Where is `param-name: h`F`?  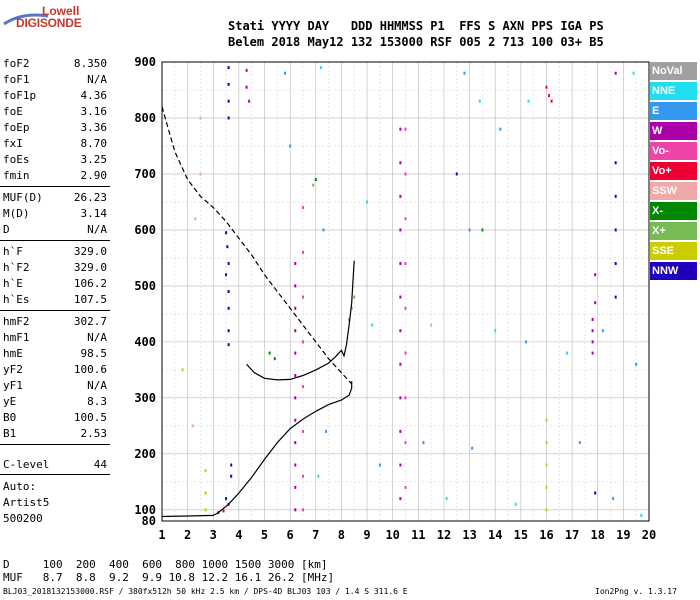 param-name: h`F is located at coordinates (13, 251).